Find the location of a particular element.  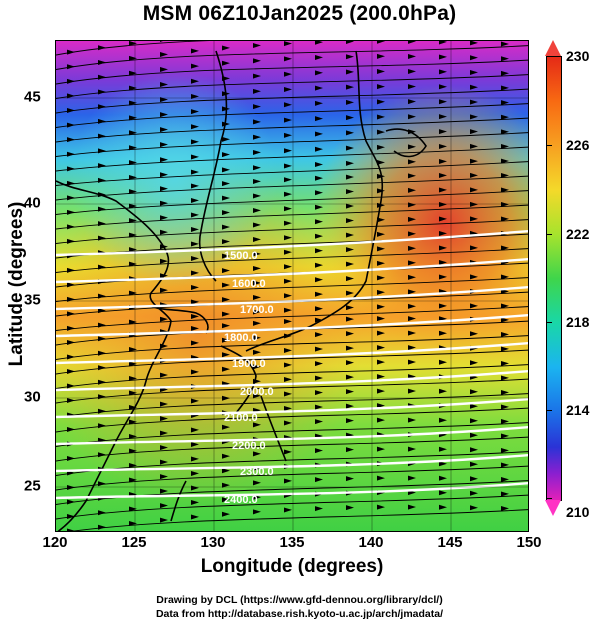

colorbar-max-arrow is located at coordinates (553, 48).